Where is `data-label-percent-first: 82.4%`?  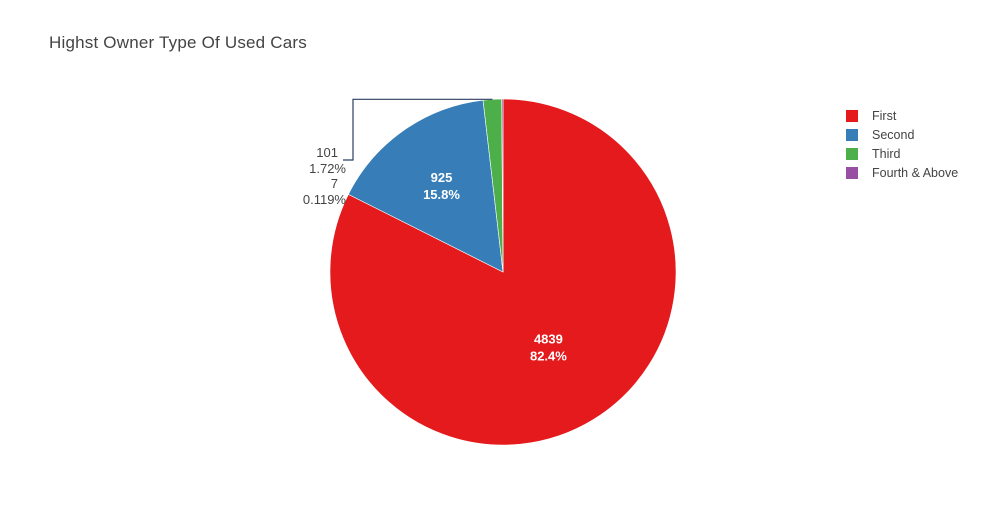
data-label-percent-first: 82.4% is located at coordinates (548, 356).